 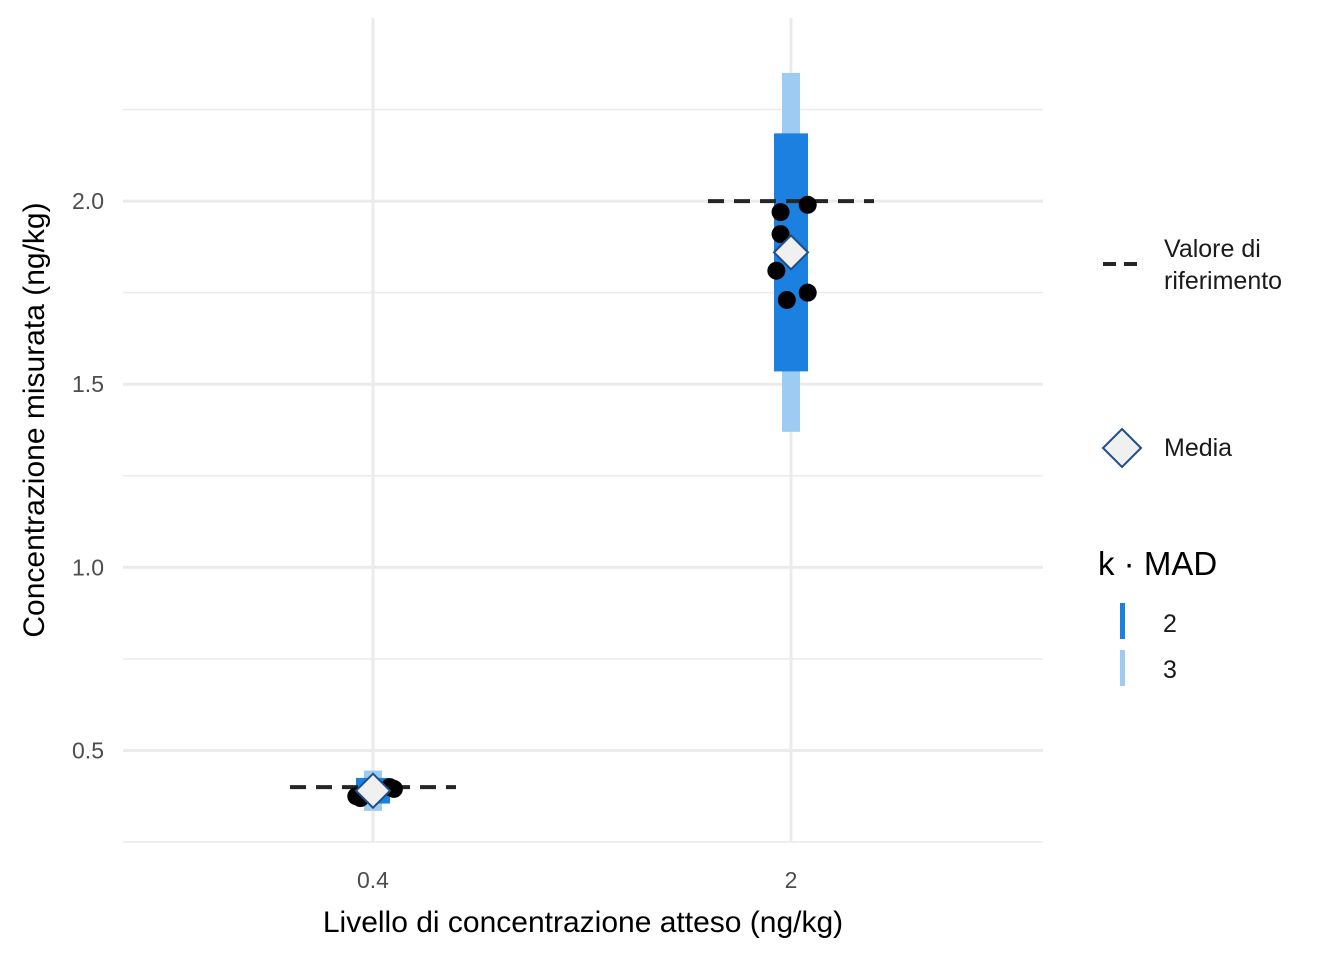 I want to click on legend-item-reference: Valore di riferimento, so click(x=1192, y=265).